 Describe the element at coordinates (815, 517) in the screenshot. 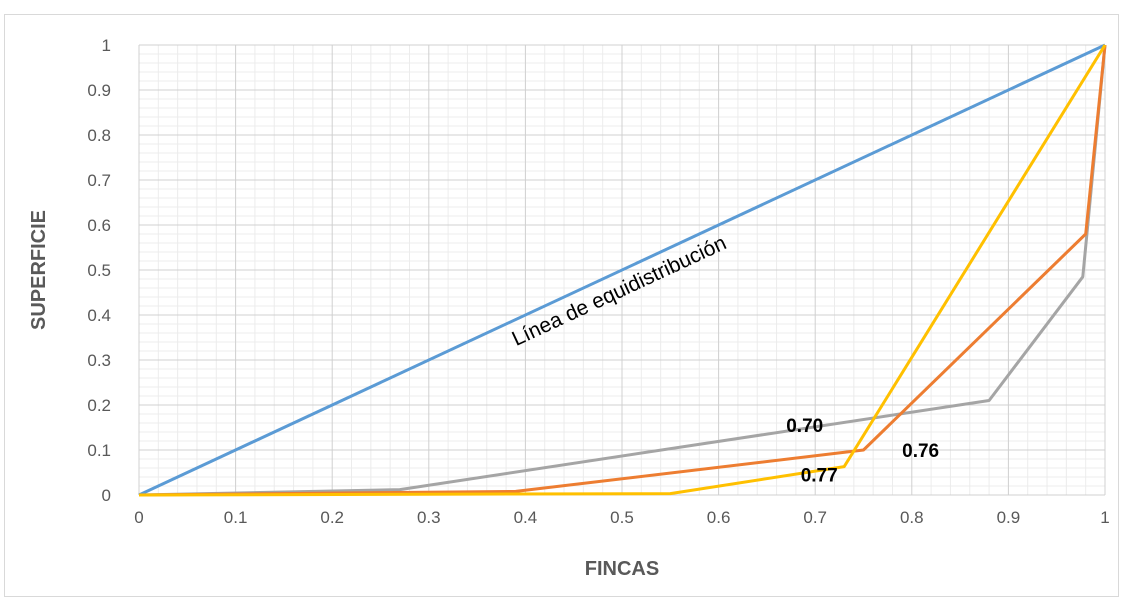

I see `x-tick-label: 0.7` at that location.